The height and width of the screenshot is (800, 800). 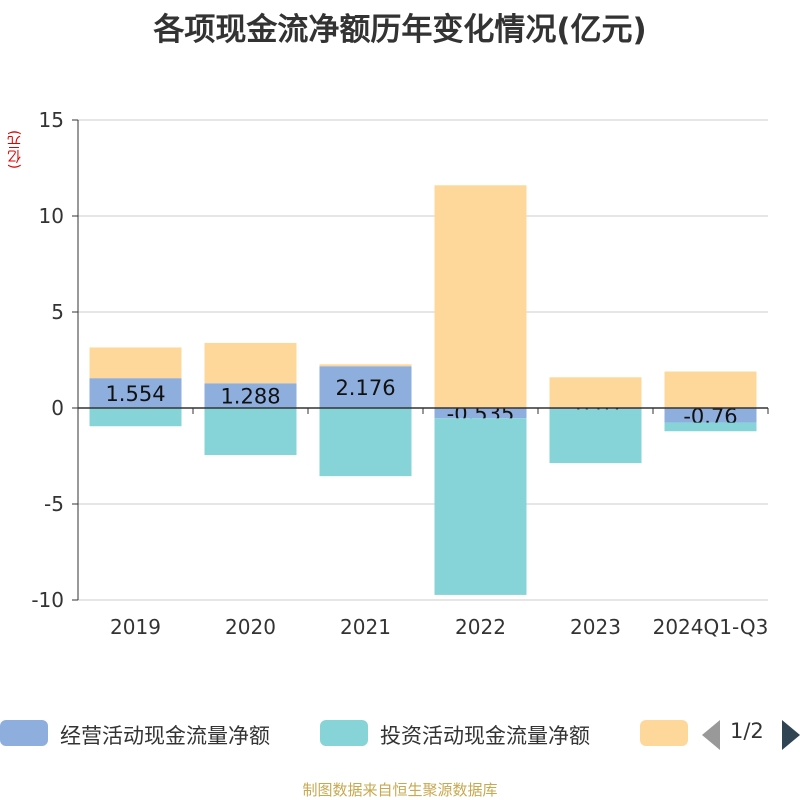 I want to click on bar-series0-2020, so click(x=250, y=395).